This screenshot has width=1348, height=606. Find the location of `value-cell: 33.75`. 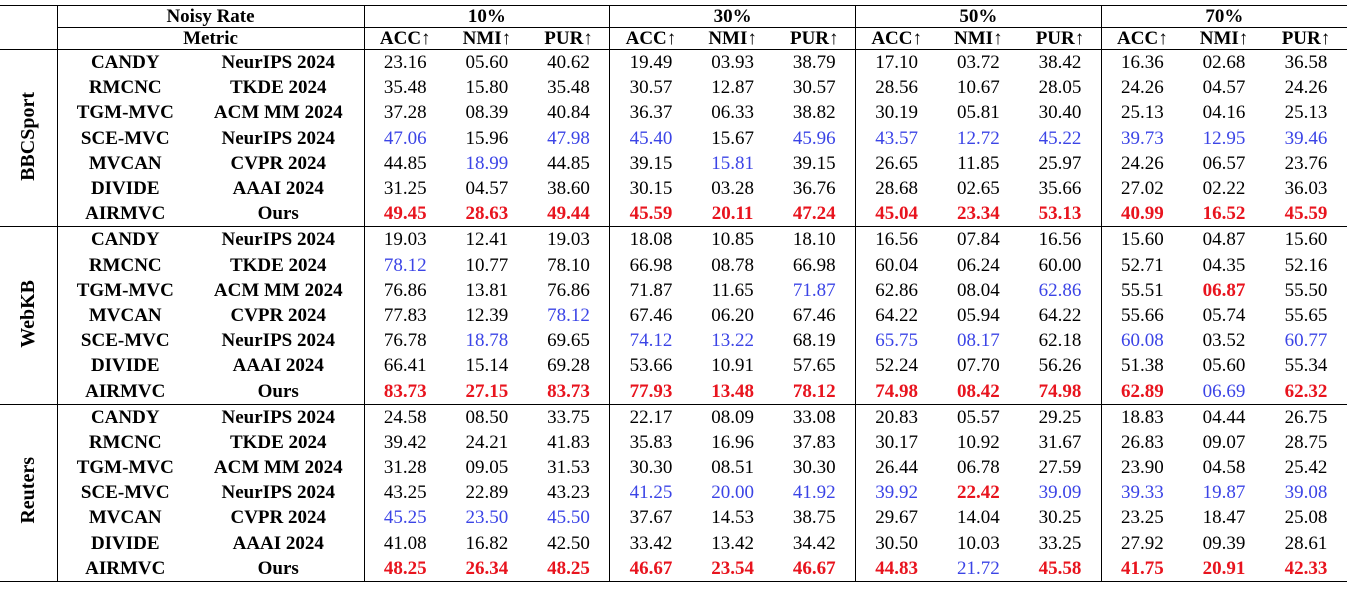

value-cell: 33.75 is located at coordinates (568, 417).